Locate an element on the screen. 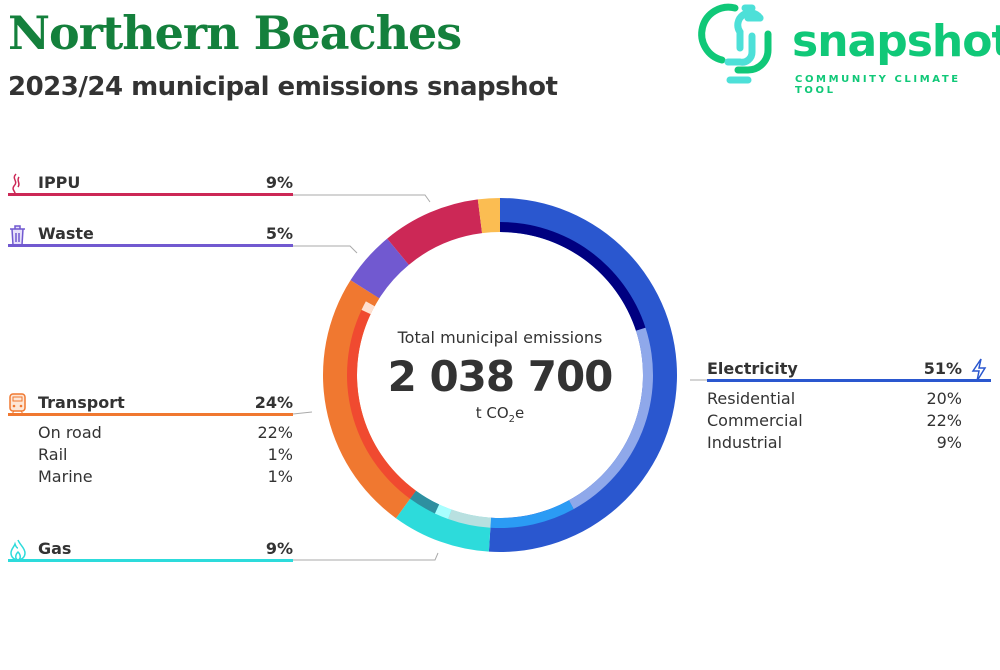 This screenshot has width=1000, height=670. logo-tagline: COMMUNITY CLIMATE TOOL is located at coordinates (878, 85).